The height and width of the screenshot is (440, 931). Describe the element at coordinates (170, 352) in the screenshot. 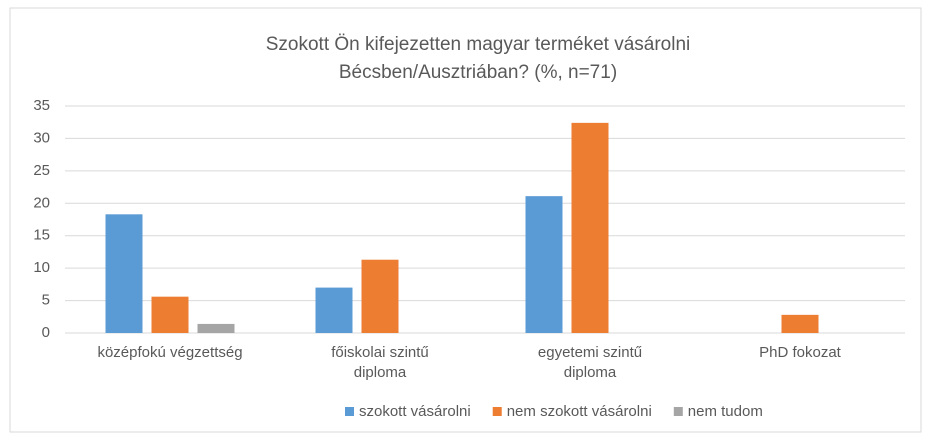

I see `x-tick-label: középfokú végzettség` at that location.